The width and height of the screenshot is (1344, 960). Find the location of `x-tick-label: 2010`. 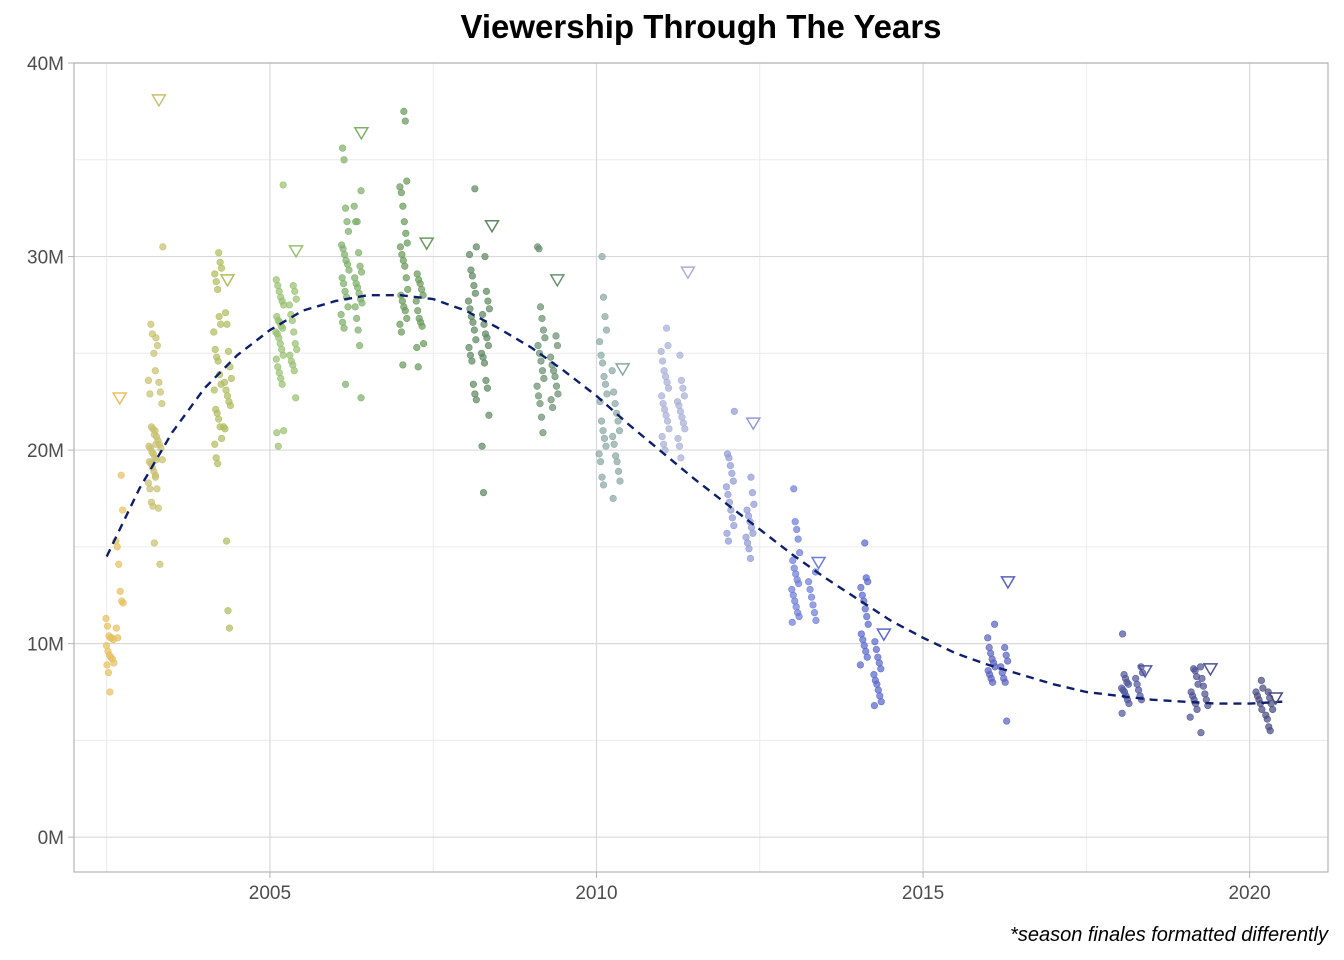

x-tick-label: 2010 is located at coordinates (596, 893).